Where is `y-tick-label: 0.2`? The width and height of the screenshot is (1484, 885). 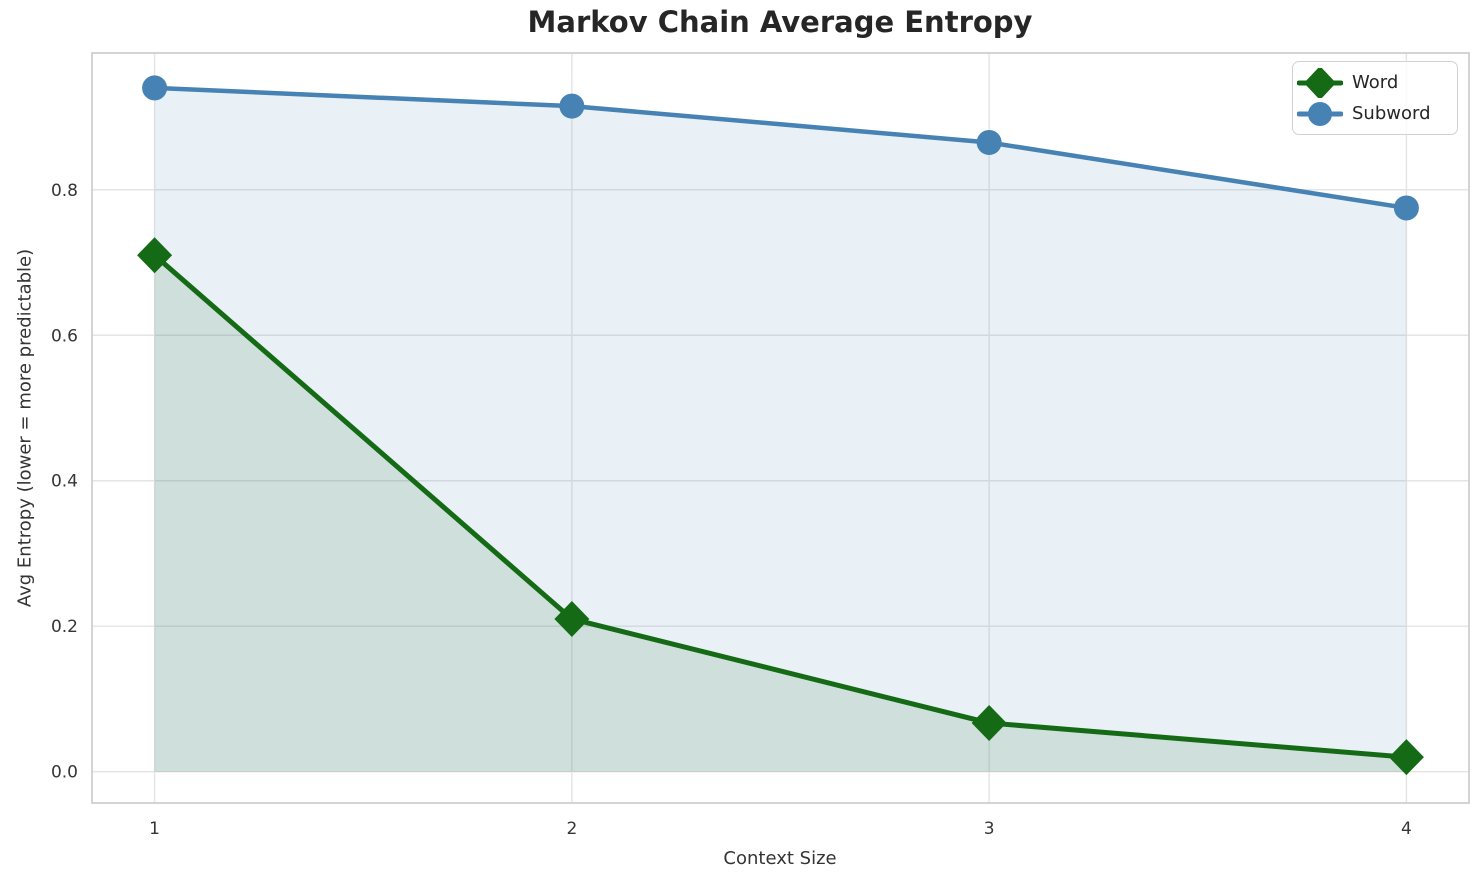 y-tick-label: 0.2 is located at coordinates (64, 627).